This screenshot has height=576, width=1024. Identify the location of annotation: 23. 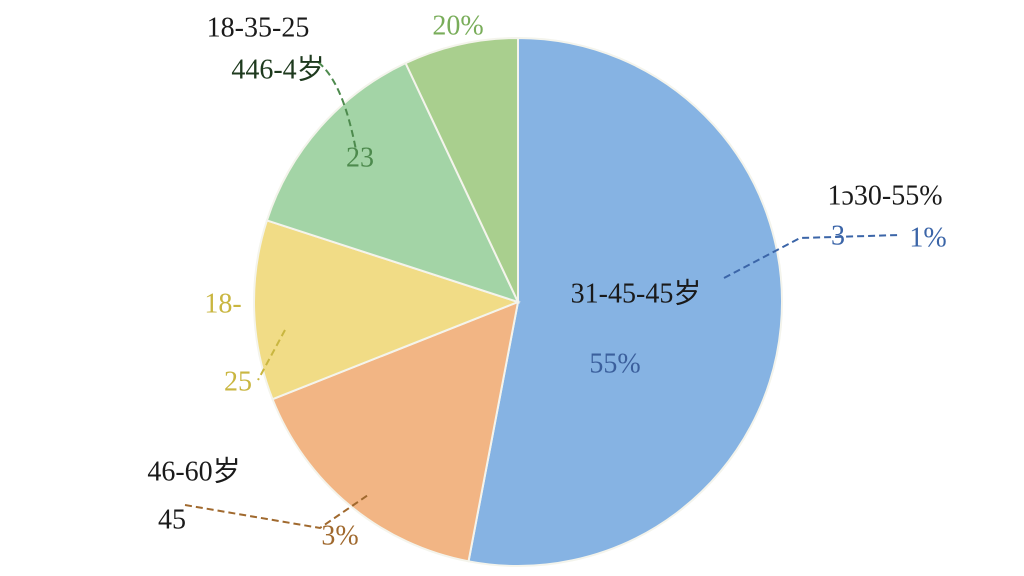
(360, 157).